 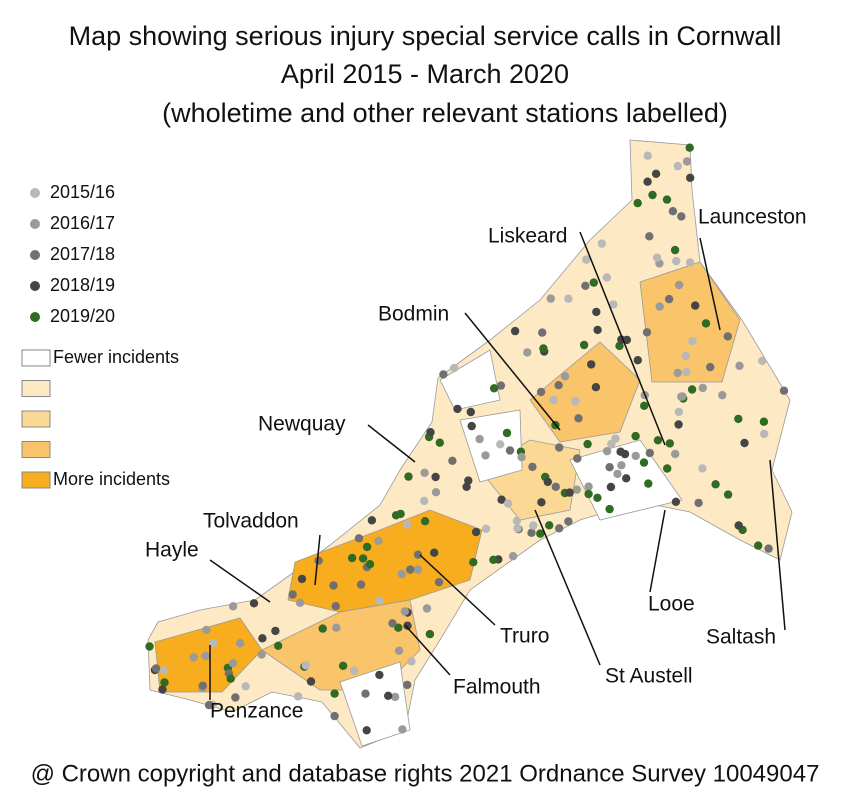 What do you see at coordinates (671, 604) in the screenshot?
I see `station-label: Looe` at bounding box center [671, 604].